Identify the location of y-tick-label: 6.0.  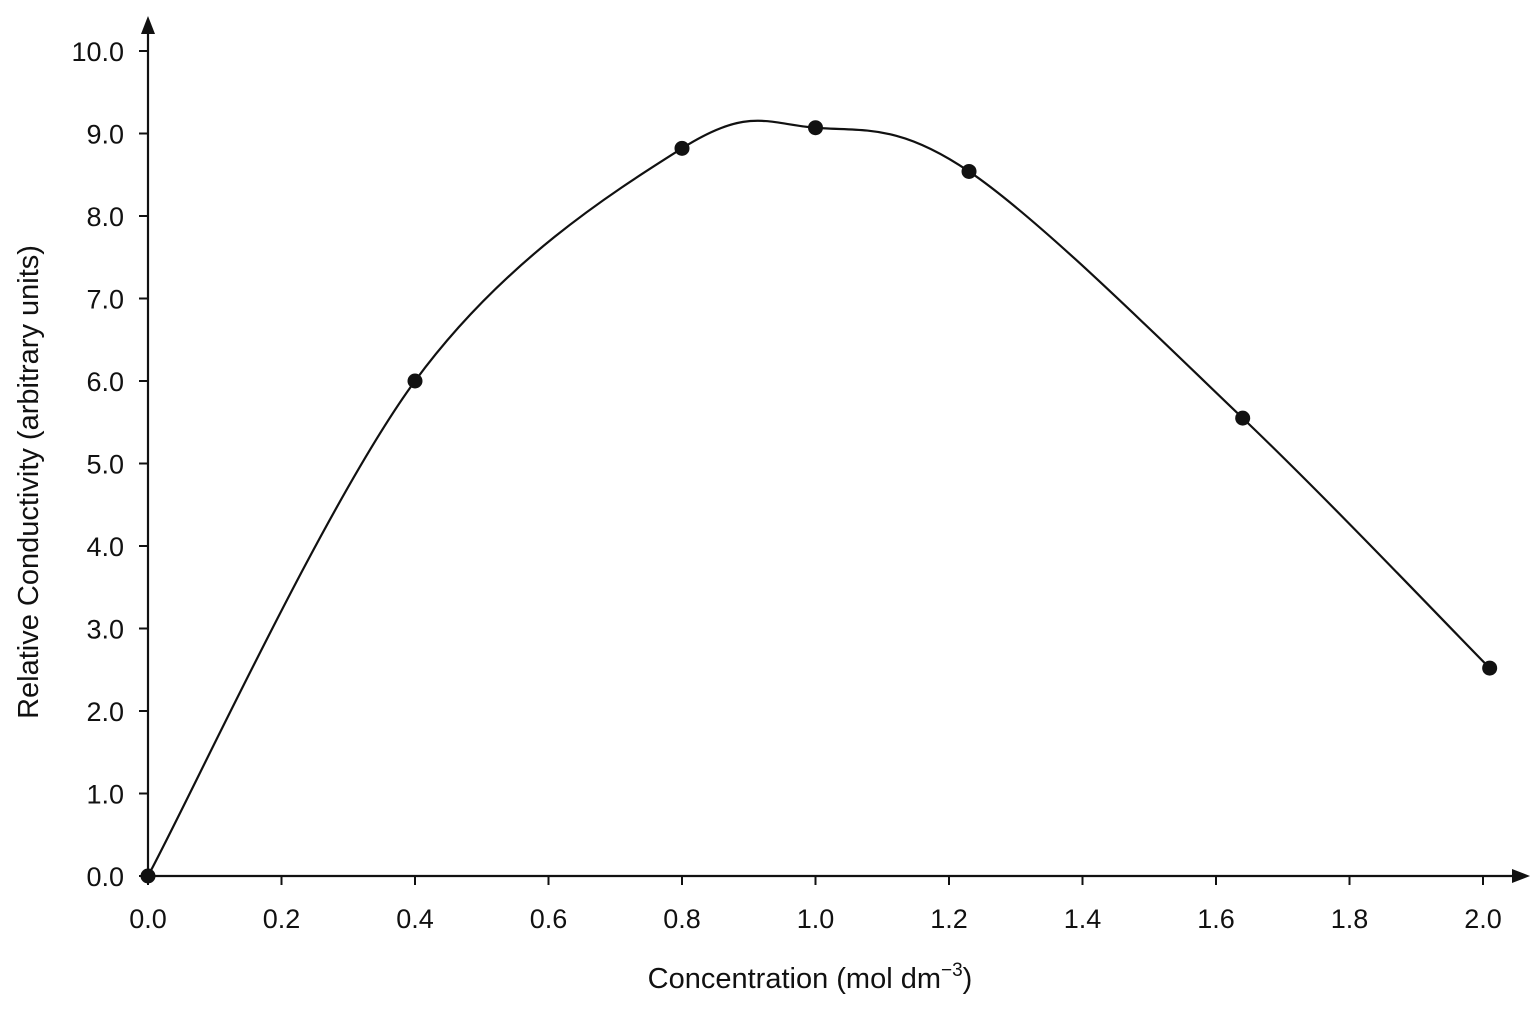
(105, 382).